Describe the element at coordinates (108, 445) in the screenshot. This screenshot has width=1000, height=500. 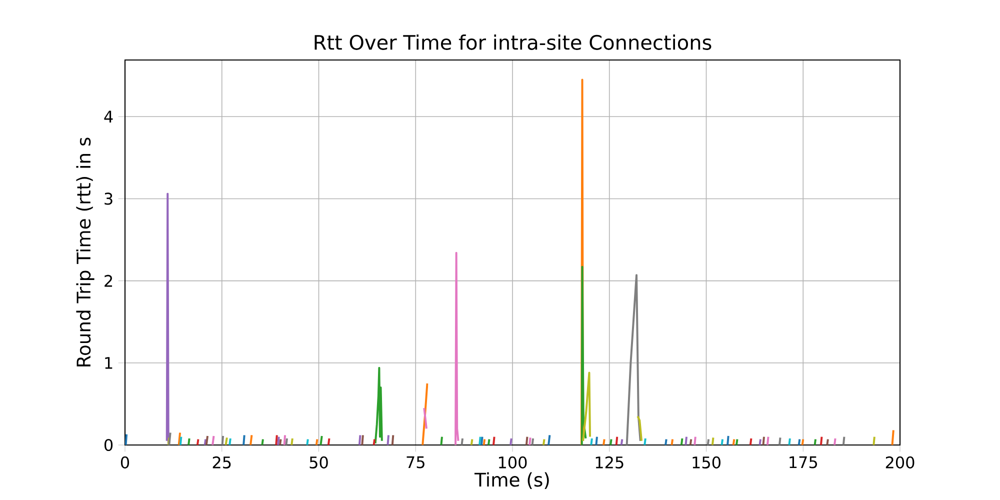
I see `y-tick-label: 0` at that location.